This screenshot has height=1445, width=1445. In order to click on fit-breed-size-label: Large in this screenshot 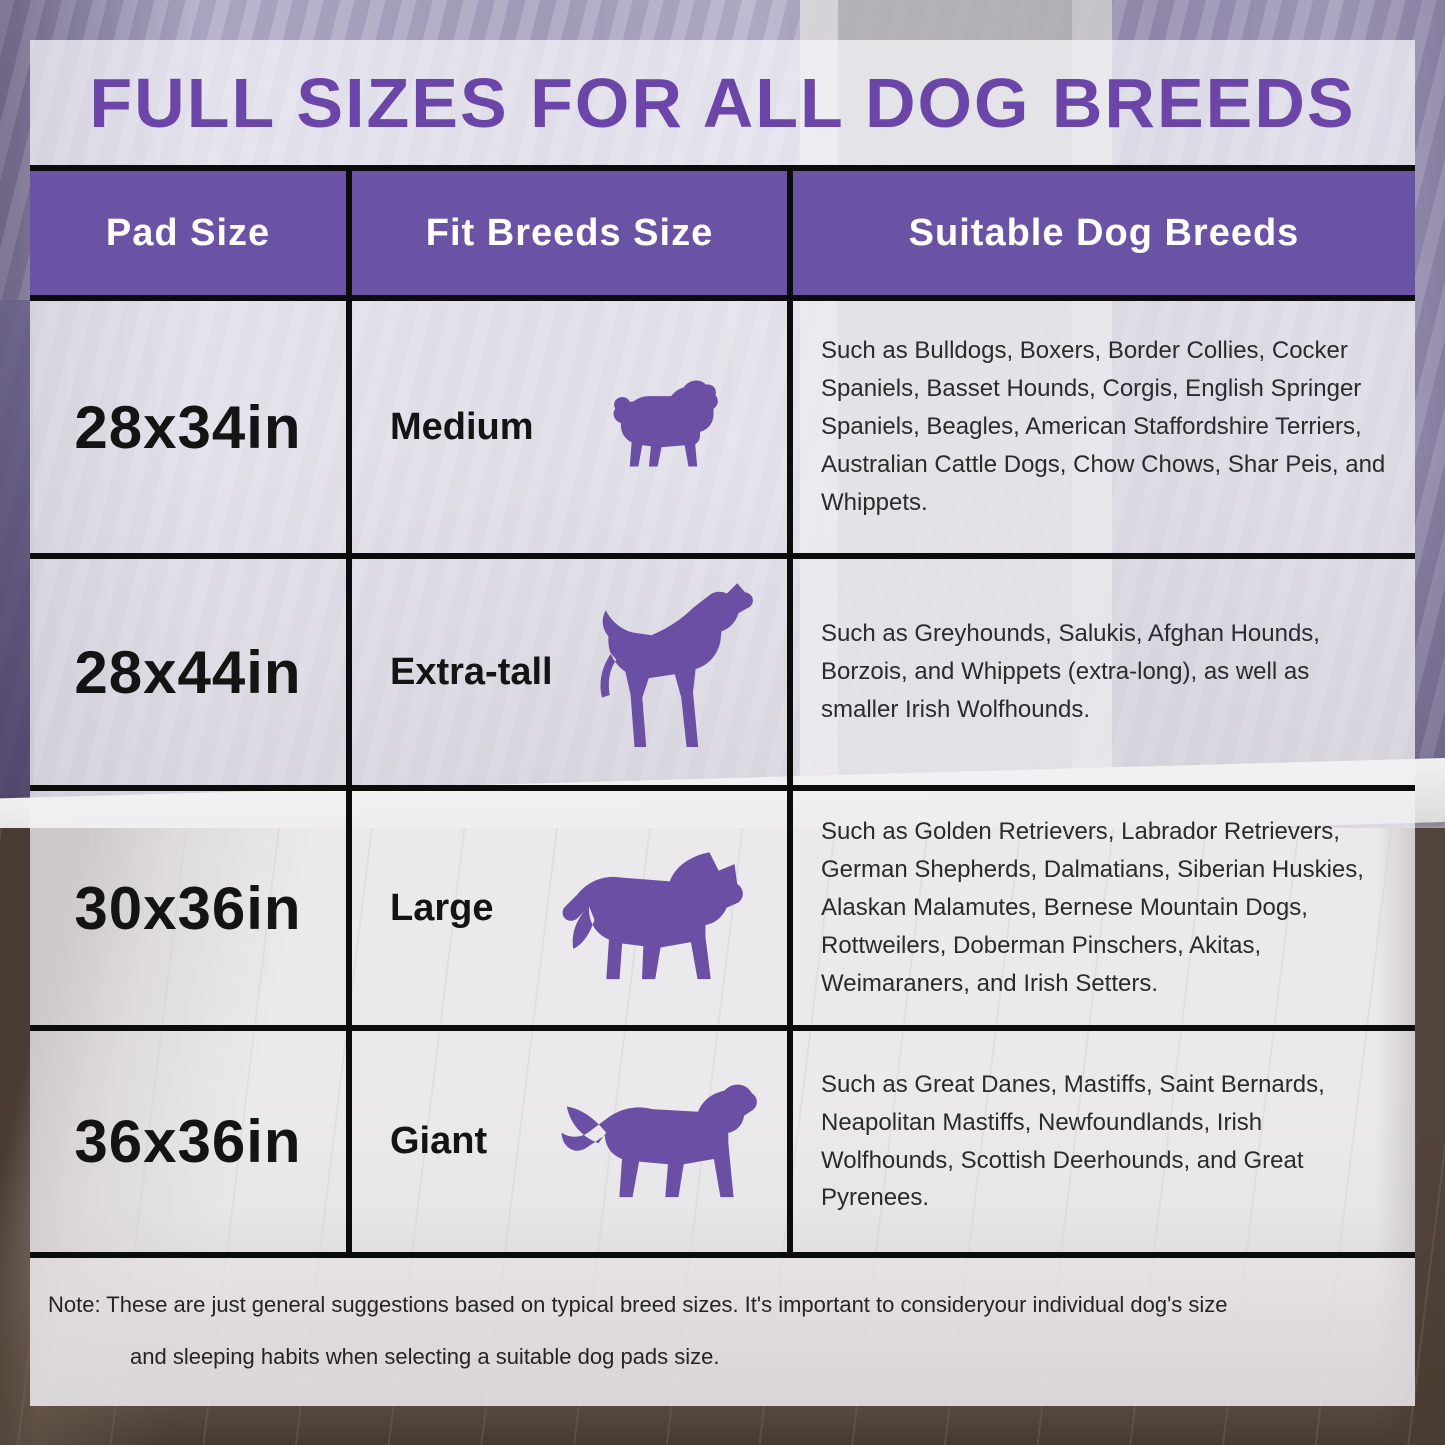, I will do `click(442, 907)`.